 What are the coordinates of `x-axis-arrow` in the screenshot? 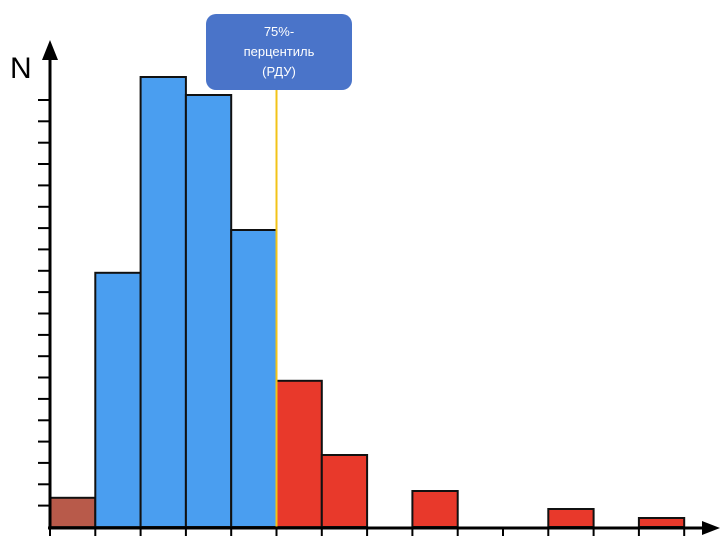 It's located at (711, 528).